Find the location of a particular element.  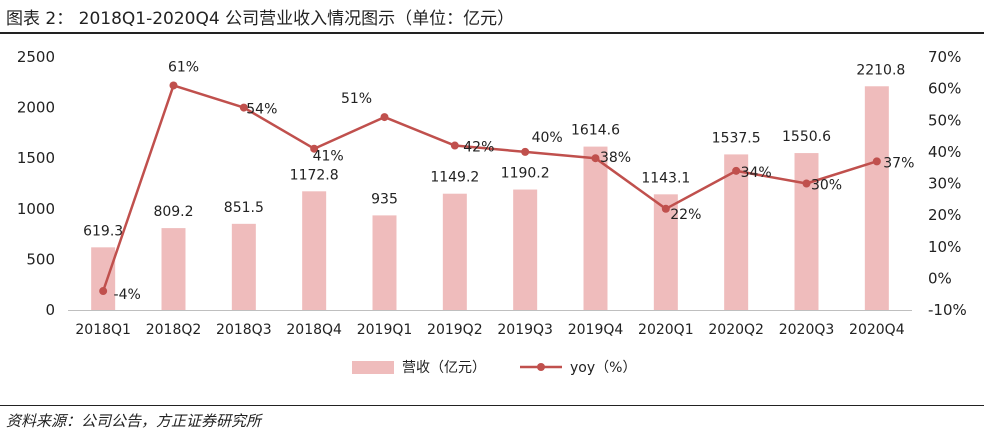

y-right-tick-label: 0% is located at coordinates (940, 278).